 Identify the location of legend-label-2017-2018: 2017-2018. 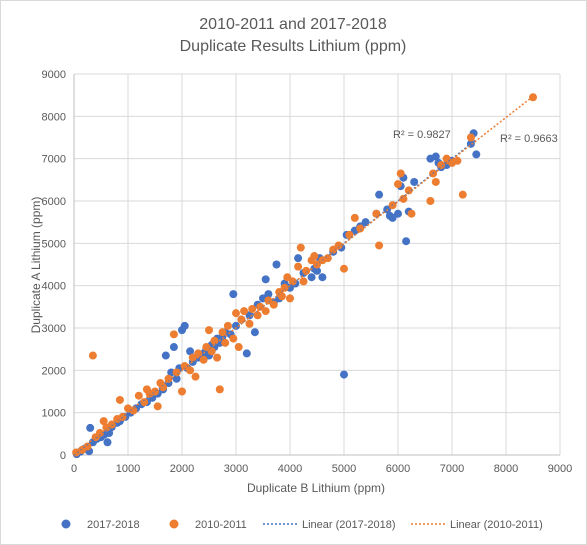
(113, 525).